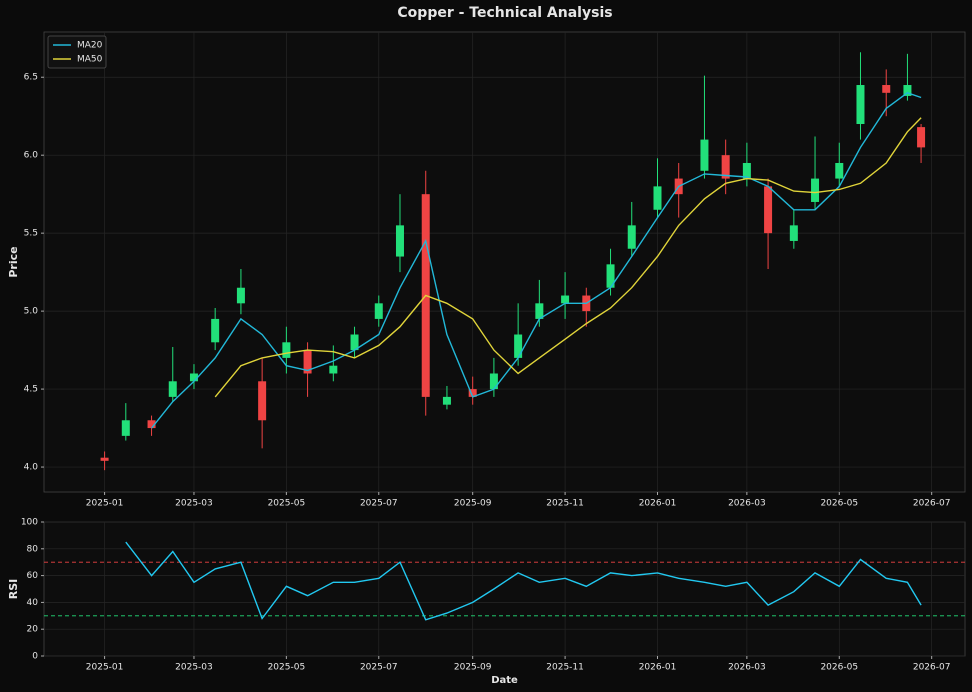 This screenshot has height=692, width=972. I want to click on y-axis-label: RSI, so click(13, 589).